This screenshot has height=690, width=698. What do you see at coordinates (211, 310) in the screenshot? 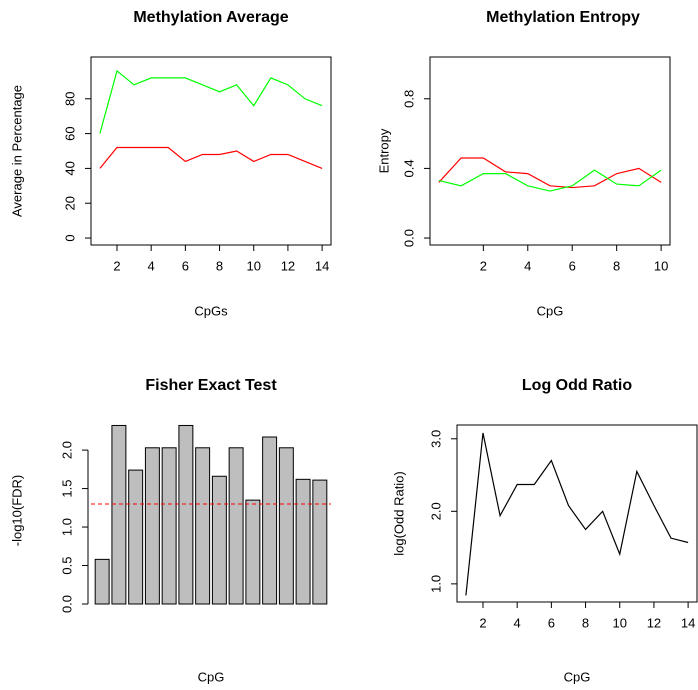
I see `x-axis-label: CpGs` at bounding box center [211, 310].